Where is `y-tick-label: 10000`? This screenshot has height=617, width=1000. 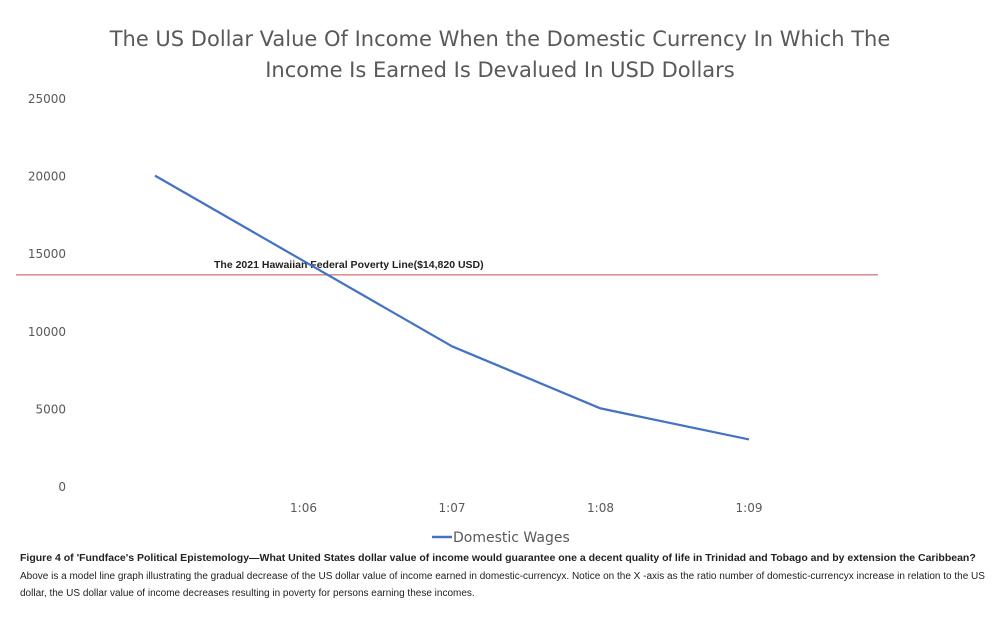
y-tick-label: 10000 is located at coordinates (47, 332).